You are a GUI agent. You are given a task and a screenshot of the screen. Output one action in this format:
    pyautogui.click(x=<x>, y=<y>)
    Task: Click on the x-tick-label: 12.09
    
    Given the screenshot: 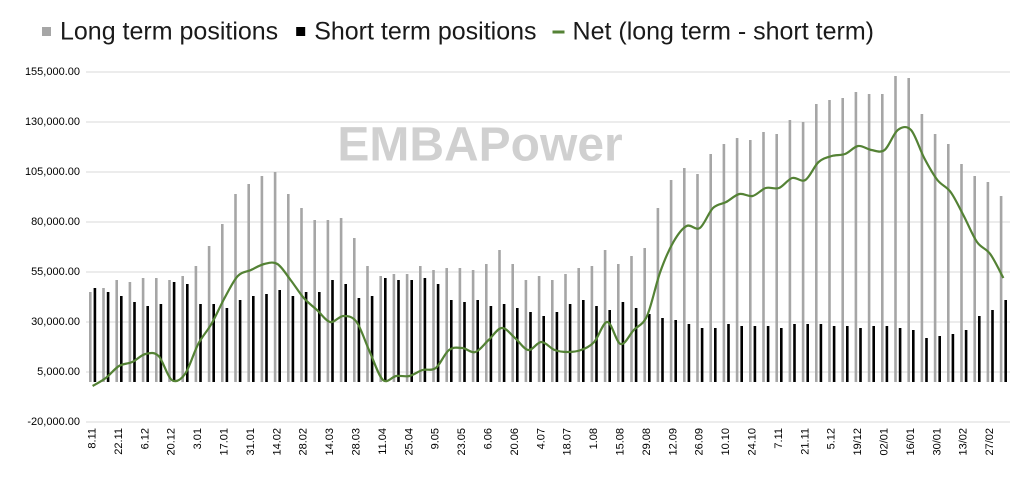 What is the action you would take?
    pyautogui.click(x=673, y=442)
    